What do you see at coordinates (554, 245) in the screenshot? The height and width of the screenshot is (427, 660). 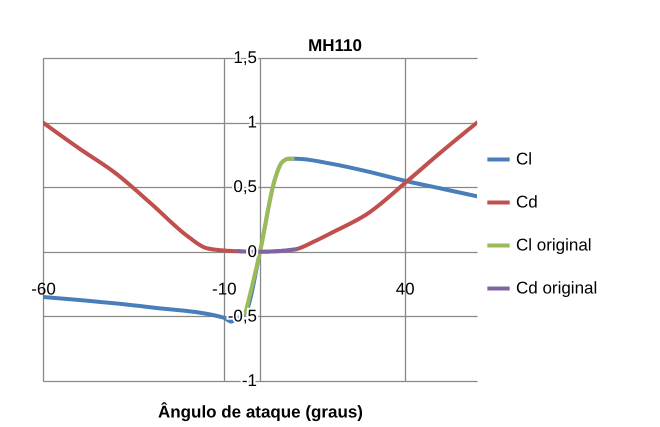 I see `legend-label: Cl original` at bounding box center [554, 245].